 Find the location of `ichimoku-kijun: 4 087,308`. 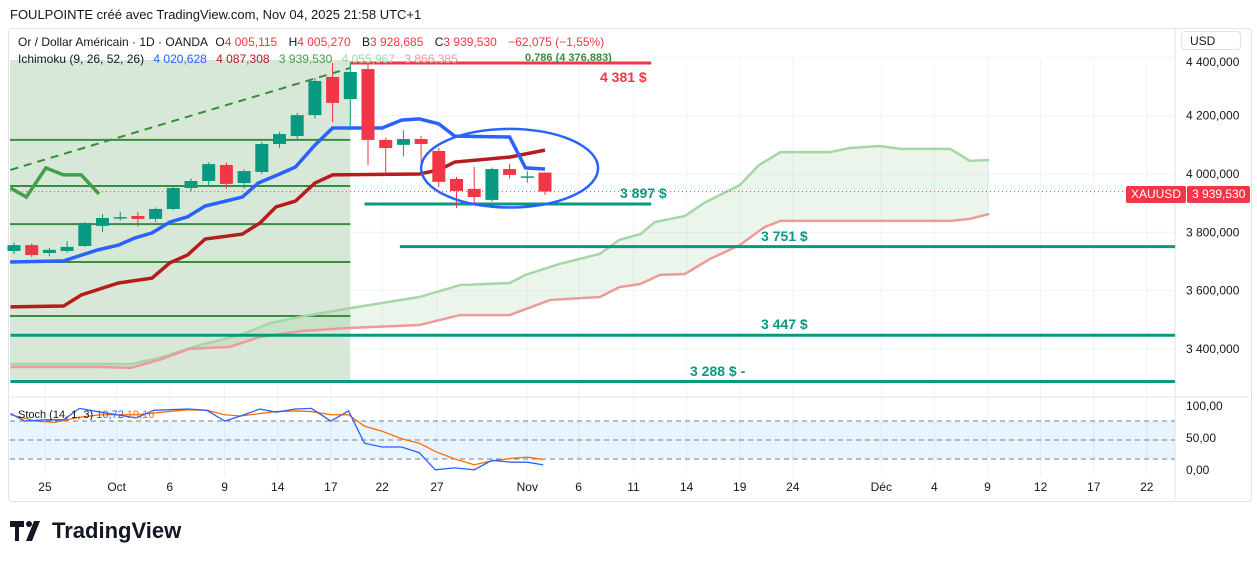

ichimoku-kijun: 4 087,308 is located at coordinates (243, 59).